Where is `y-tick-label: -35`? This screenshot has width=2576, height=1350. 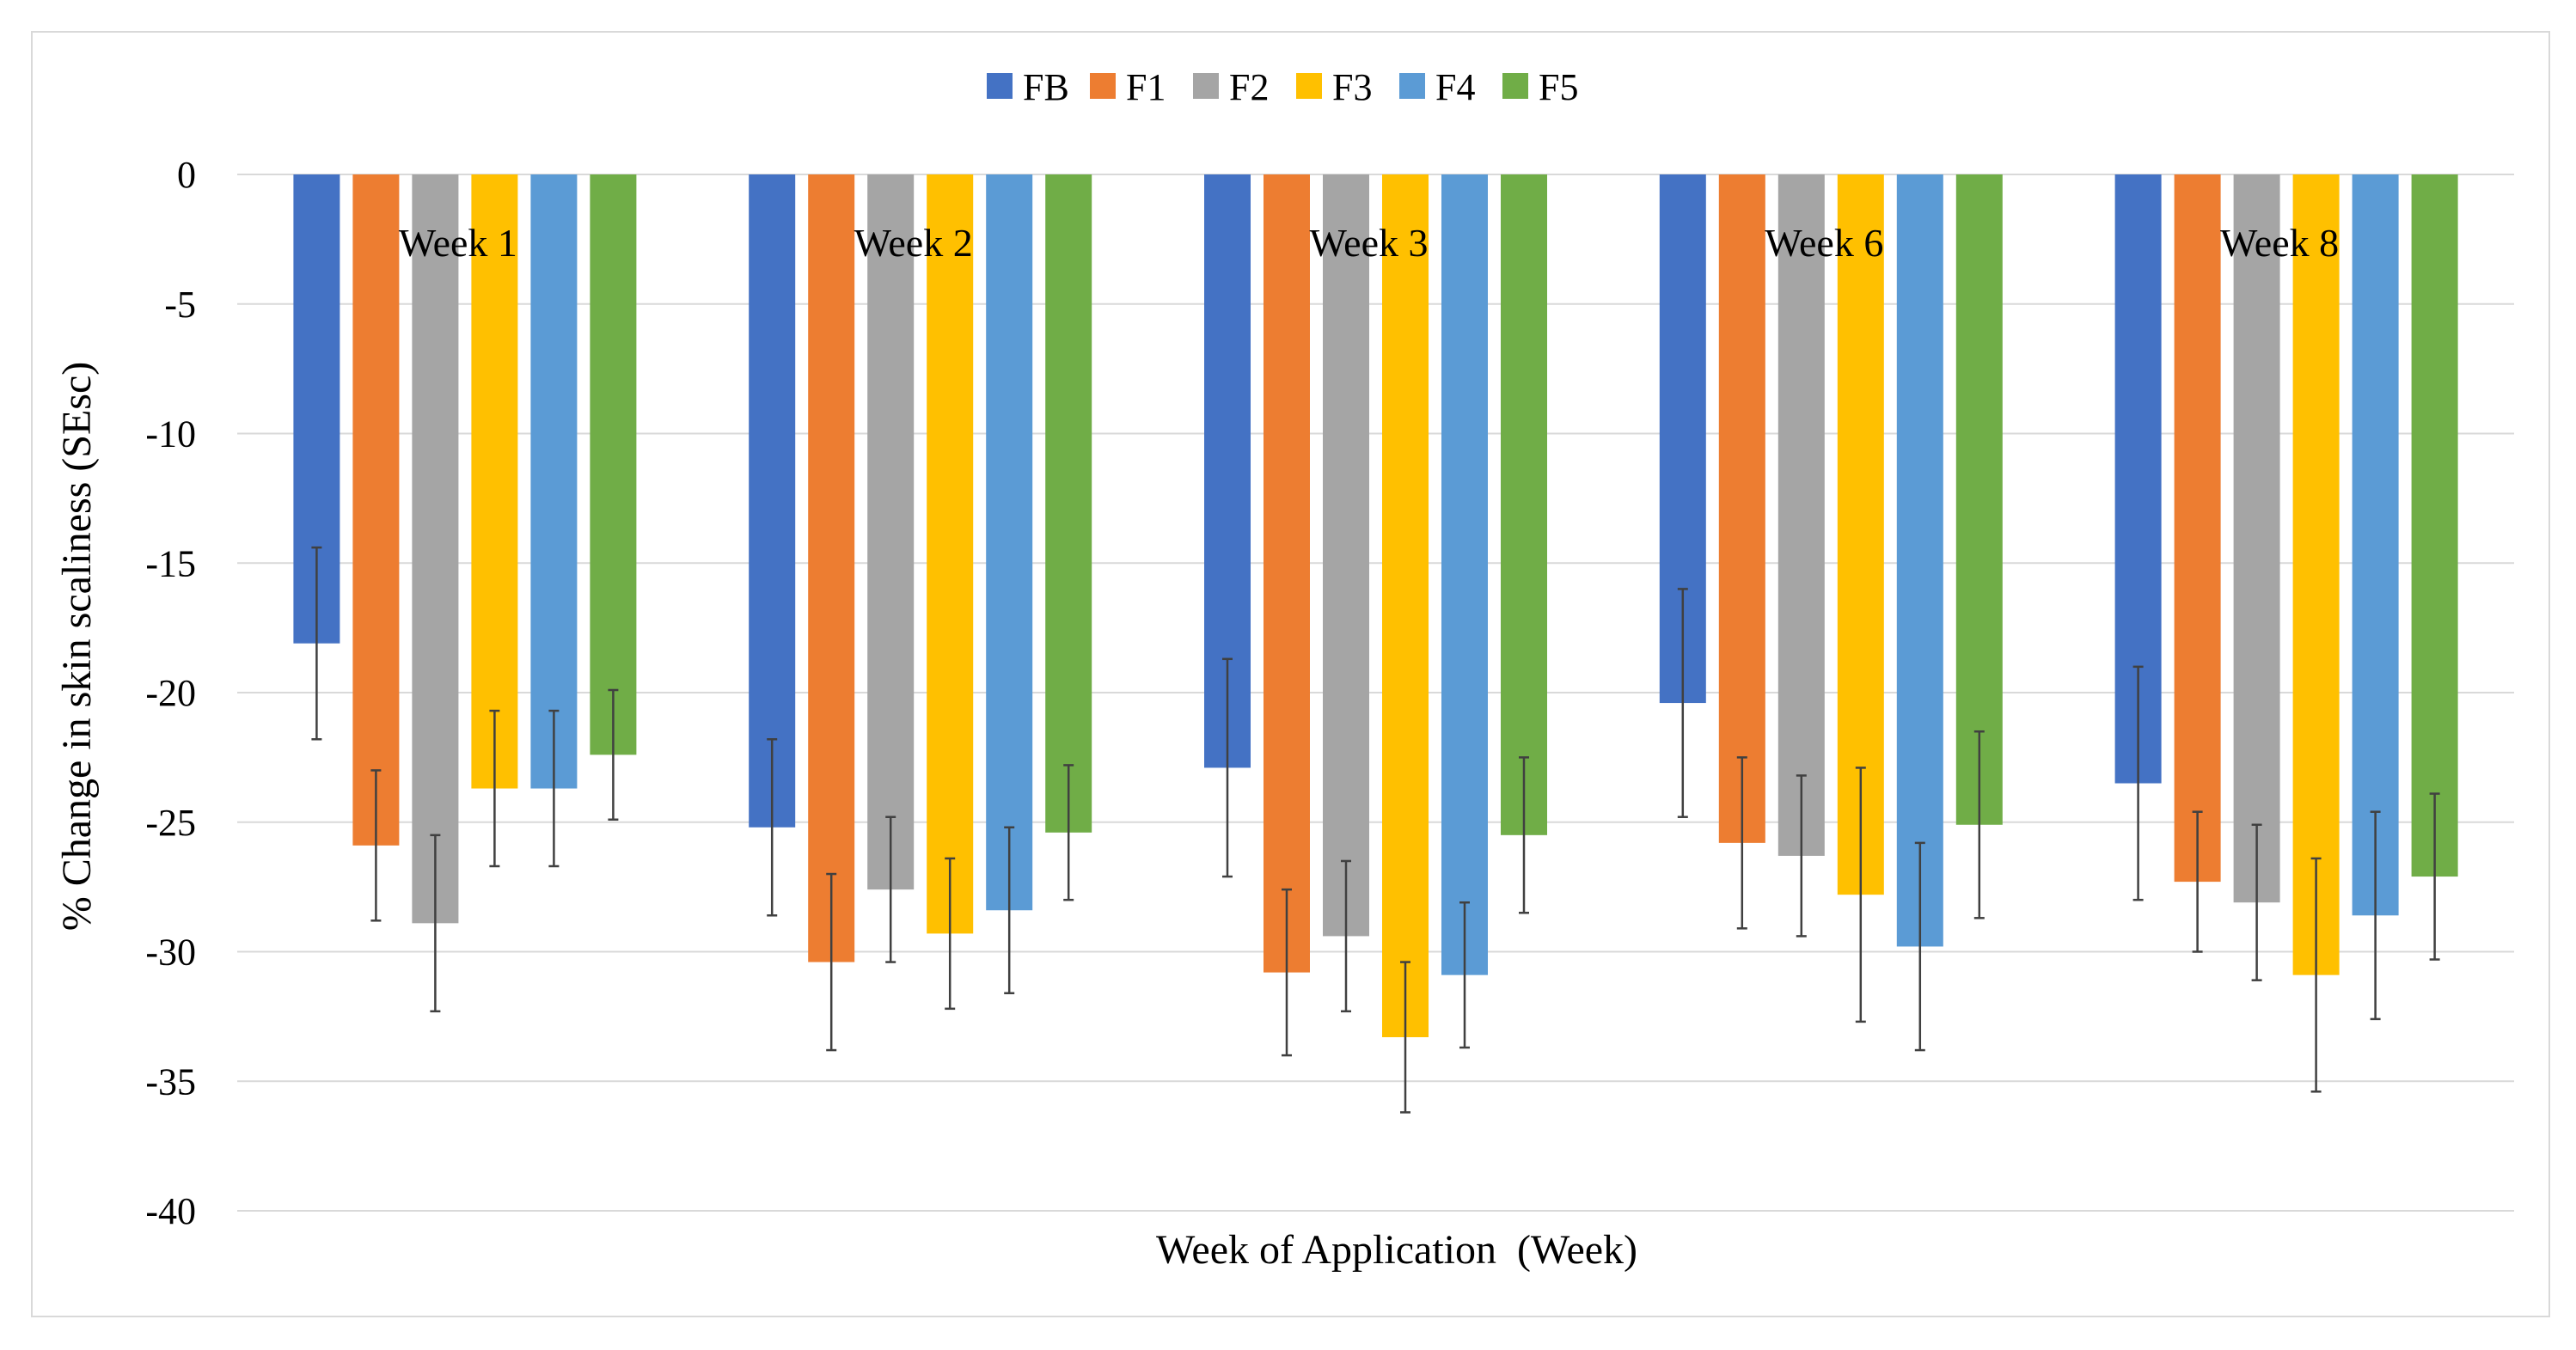 y-tick-label: -35 is located at coordinates (170, 1081).